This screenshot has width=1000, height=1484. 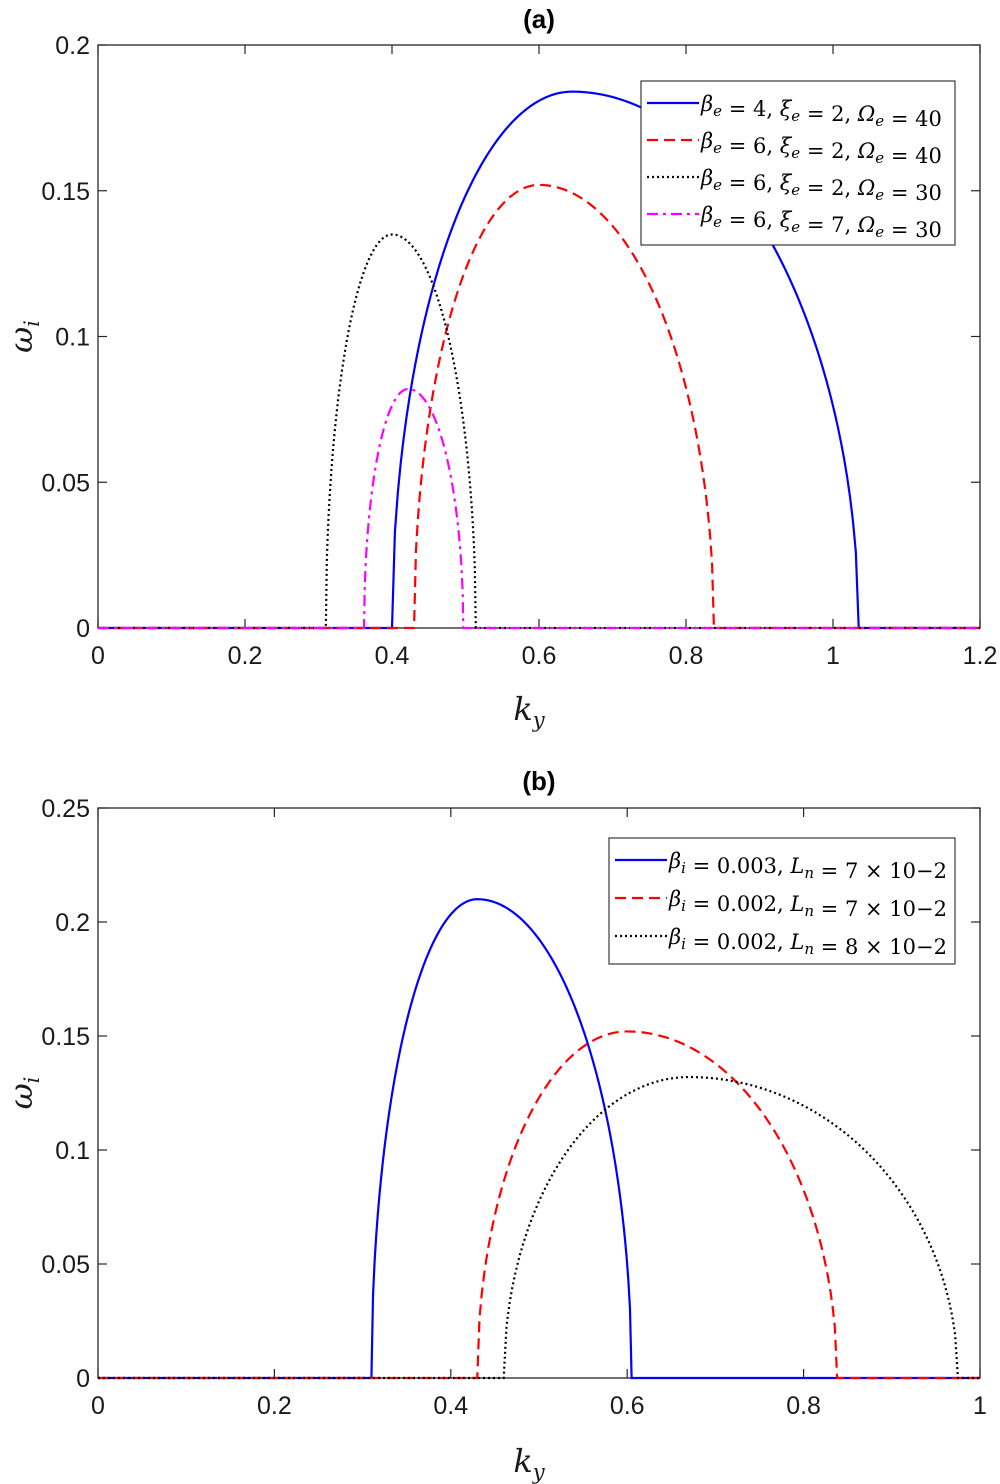 I want to click on legend-entry: βi = 0.002, Ln = 7 × 10−2, so click(x=807, y=904).